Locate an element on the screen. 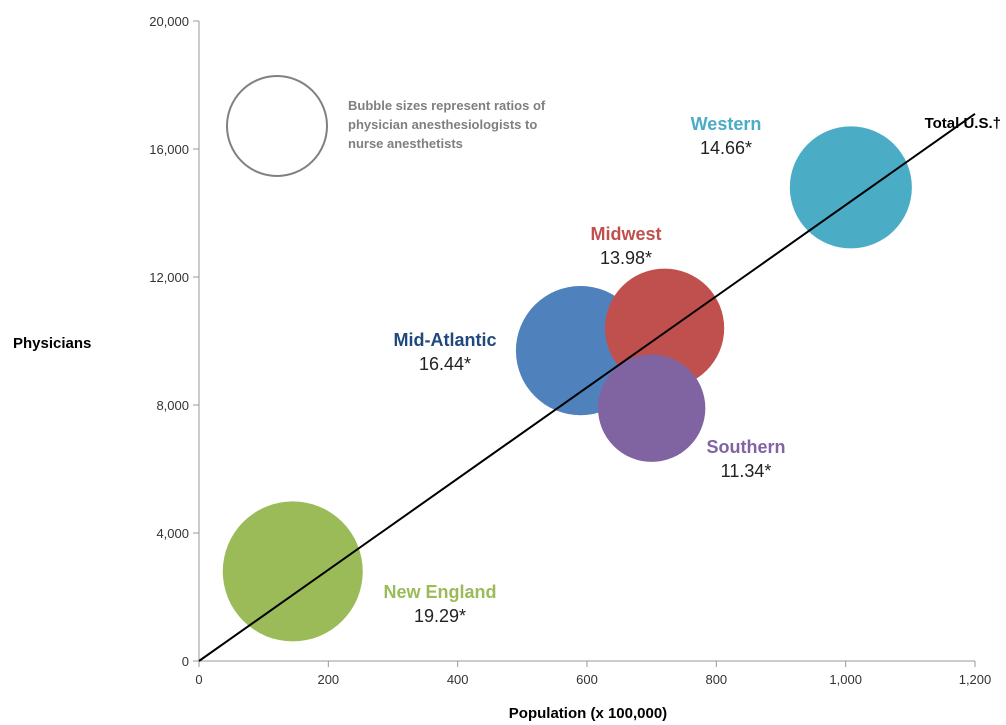  x-tick-label: 0 is located at coordinates (198, 679).